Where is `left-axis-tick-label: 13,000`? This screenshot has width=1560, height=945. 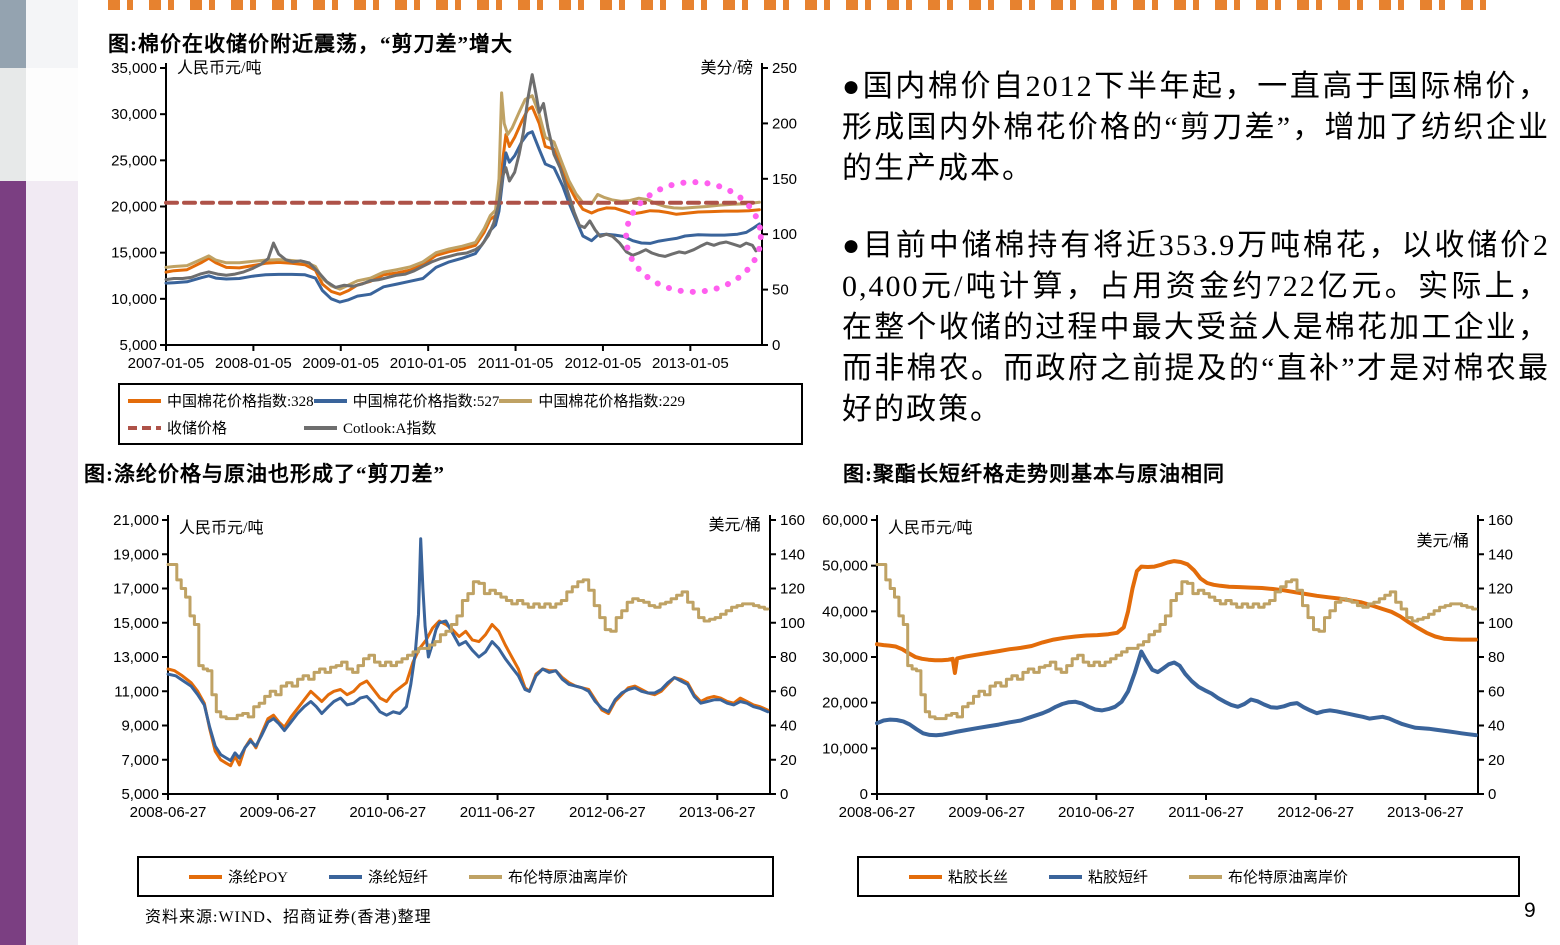 left-axis-tick-label: 13,000 is located at coordinates (136, 657).